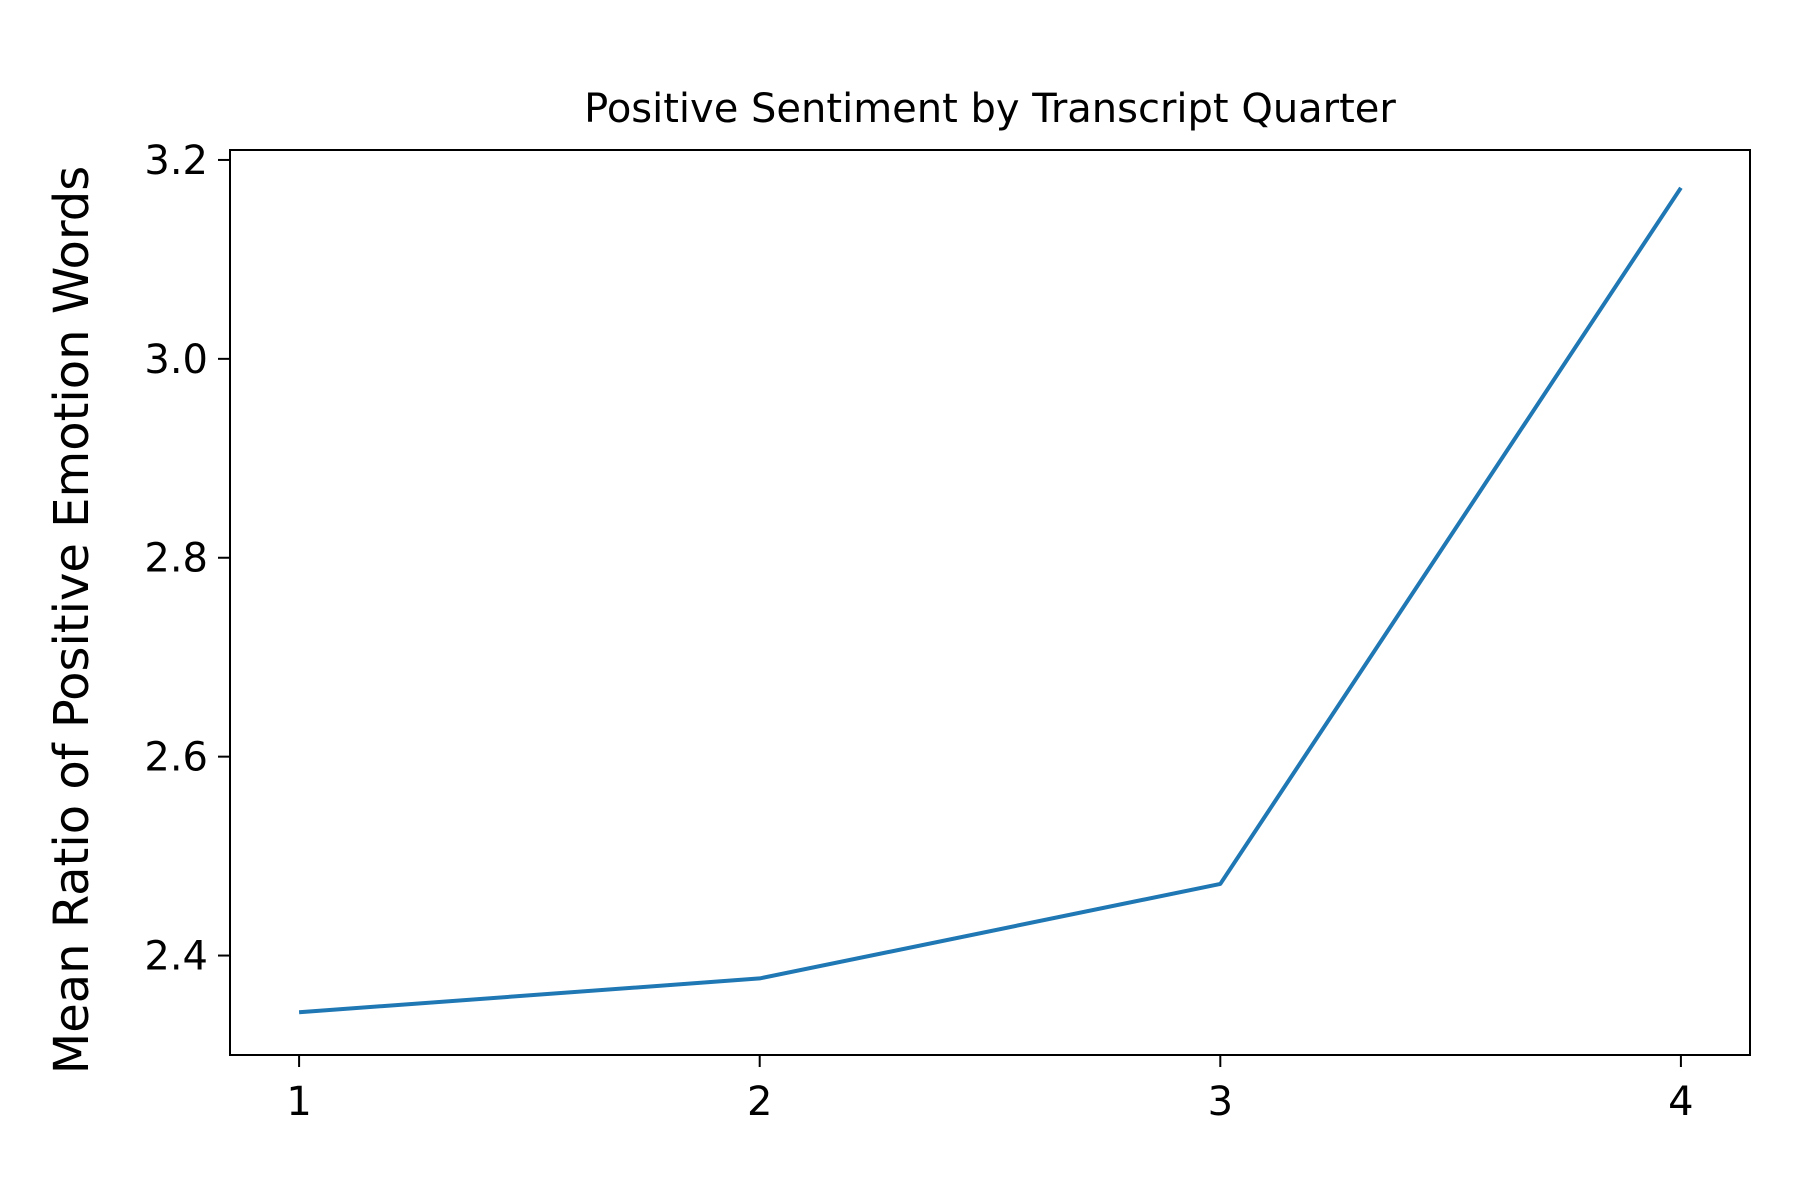  Describe the element at coordinates (176, 161) in the screenshot. I see `y-tick-label: 3.2` at that location.